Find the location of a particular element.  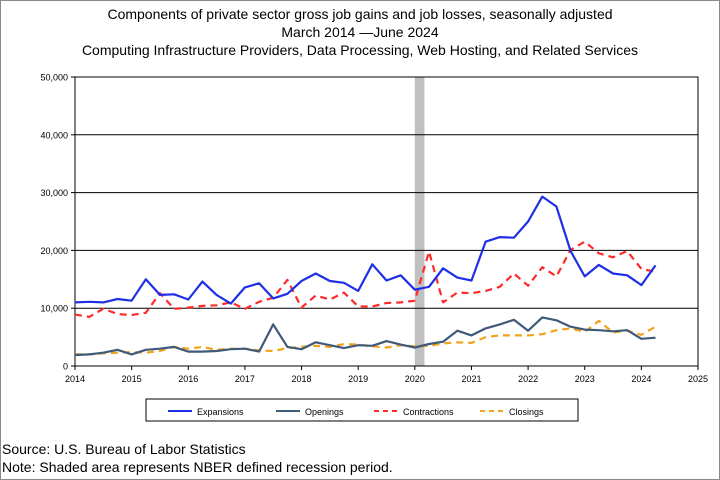

recession-band is located at coordinates (419, 221).